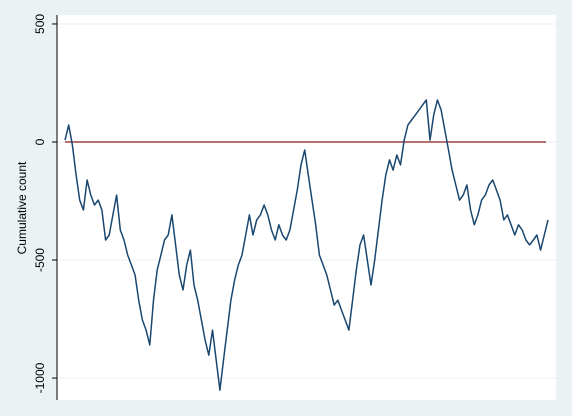 The height and width of the screenshot is (416, 572). What do you see at coordinates (40, 260) in the screenshot?
I see `y-tick-label: -500` at bounding box center [40, 260].